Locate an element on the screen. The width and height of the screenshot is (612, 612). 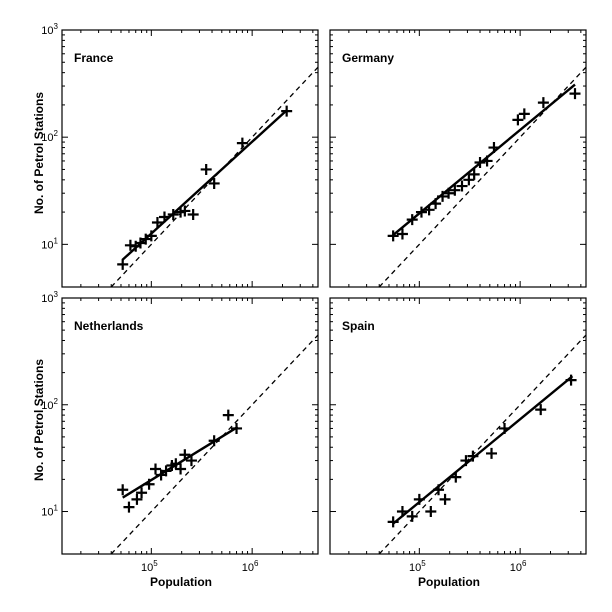
panel-title: Spain is located at coordinates (358, 326).